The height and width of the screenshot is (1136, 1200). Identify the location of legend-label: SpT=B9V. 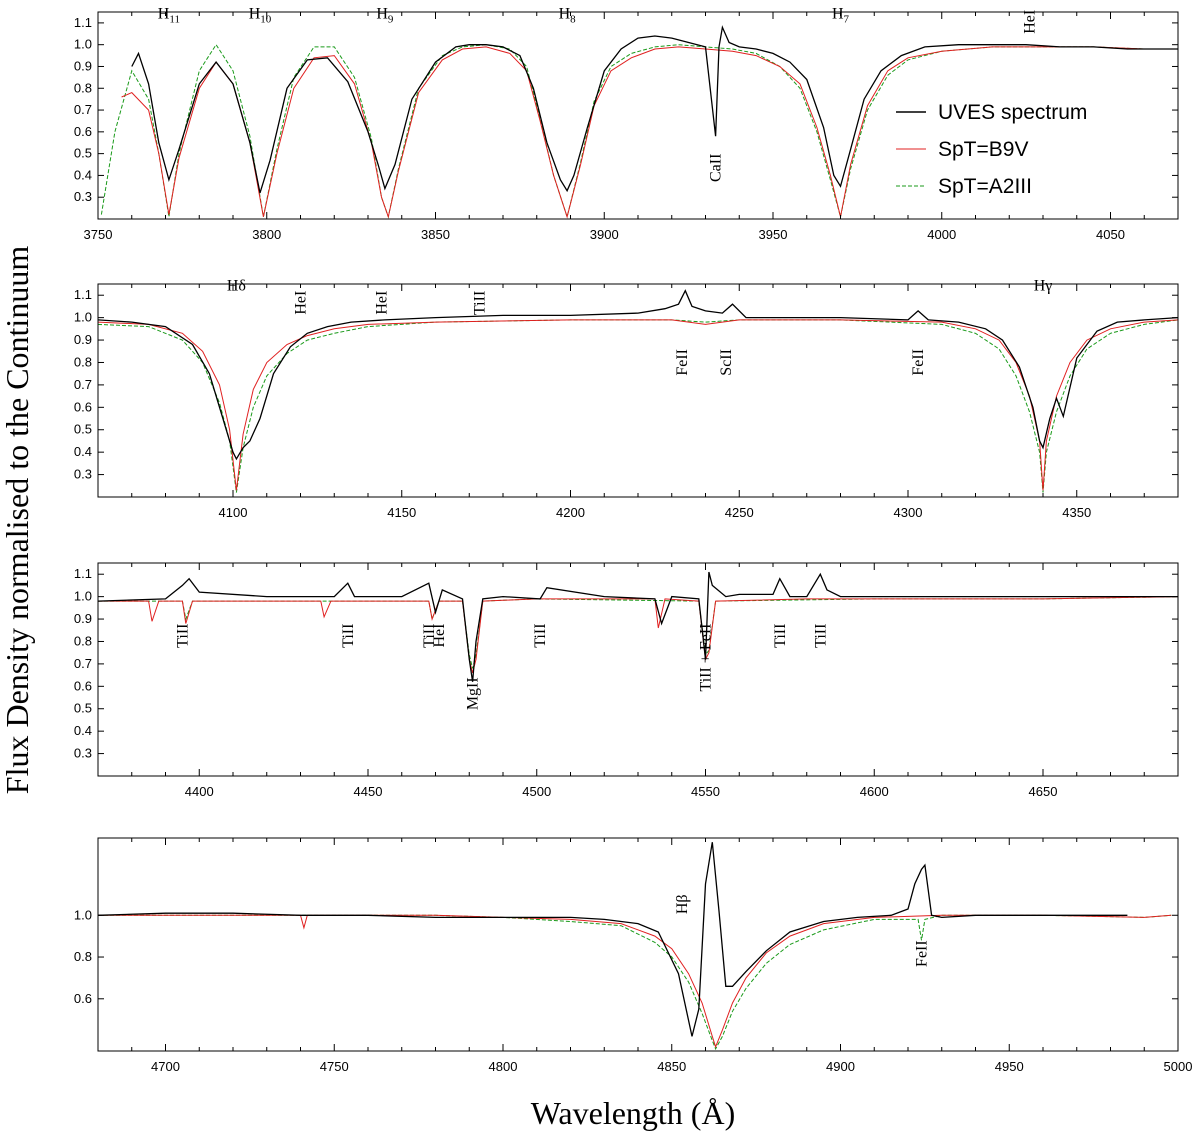
(983, 149).